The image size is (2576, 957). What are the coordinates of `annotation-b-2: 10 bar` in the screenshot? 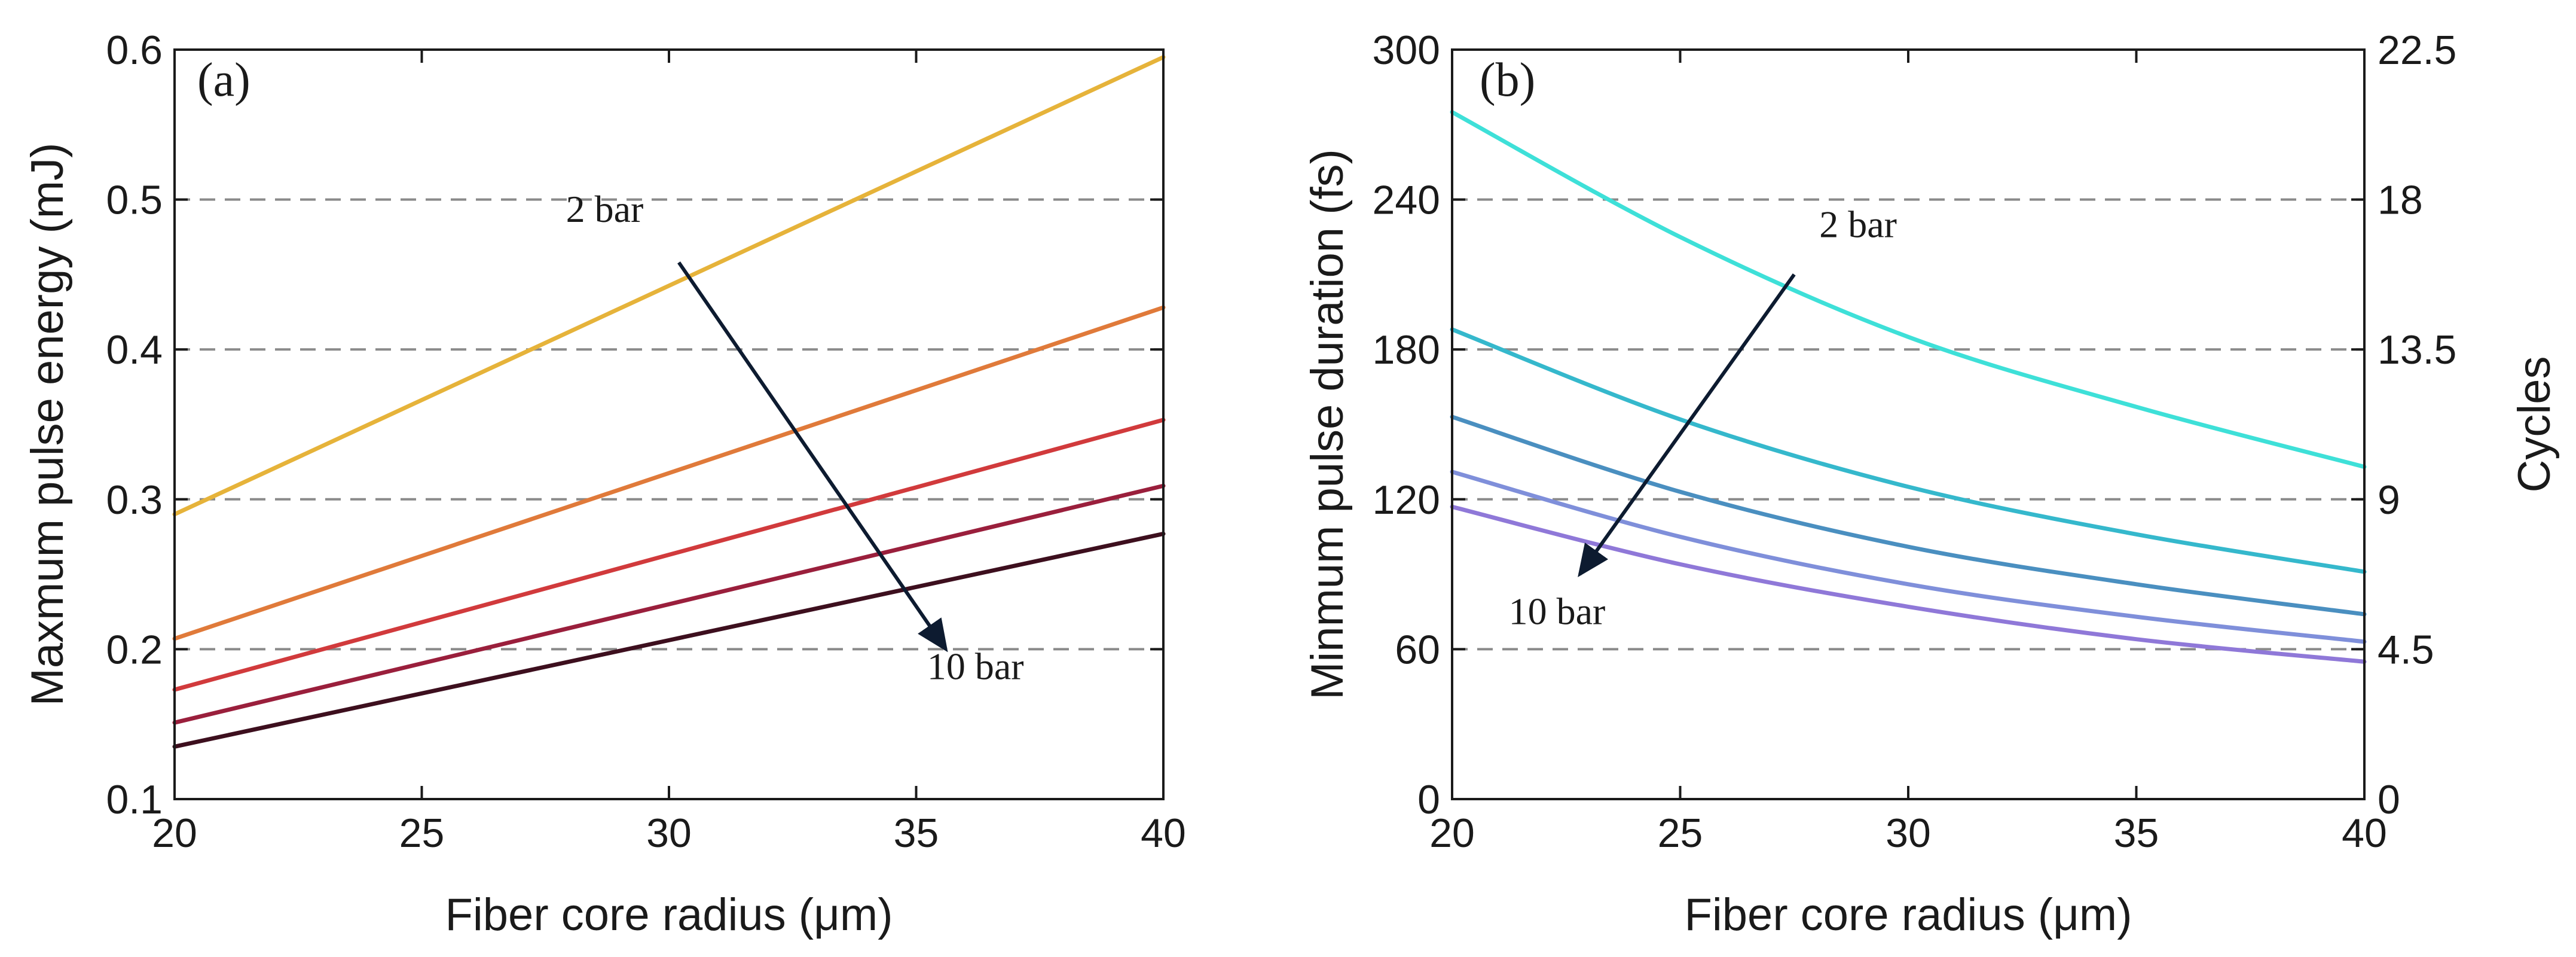 It's located at (1557, 611).